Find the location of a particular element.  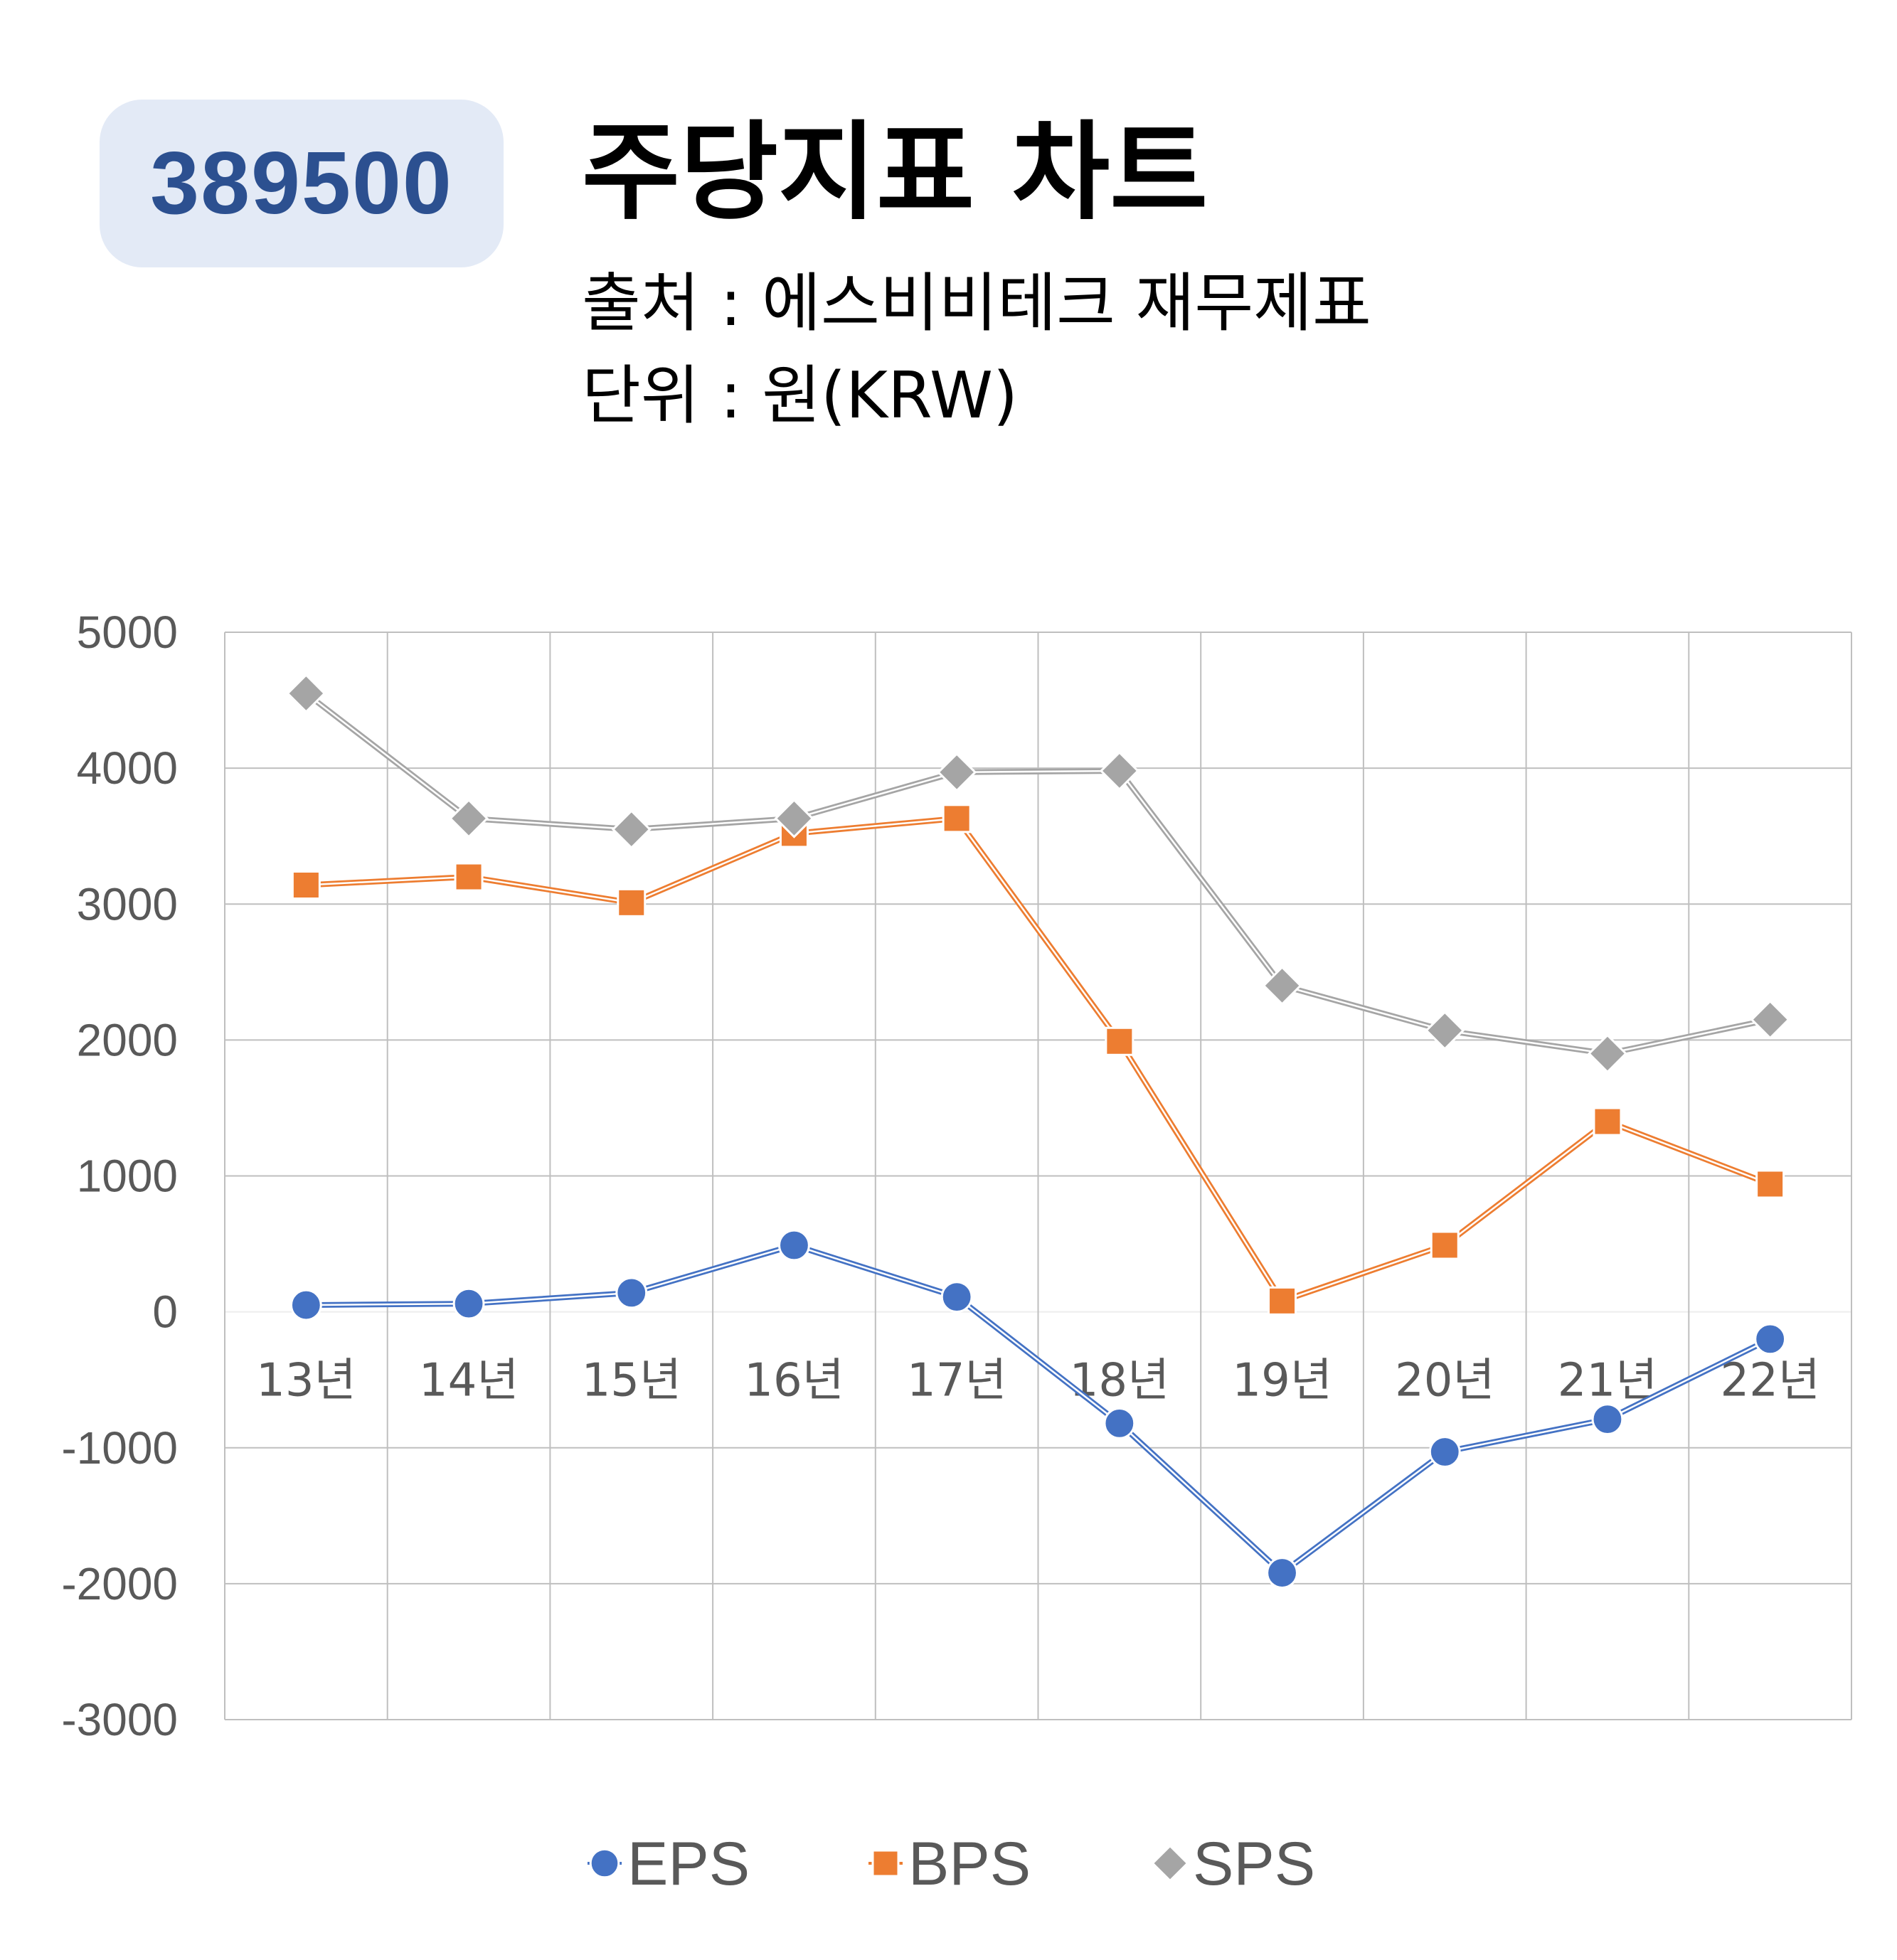

source-note: 출처 : 에스비비테크 재무제표 is located at coordinates (977, 303).